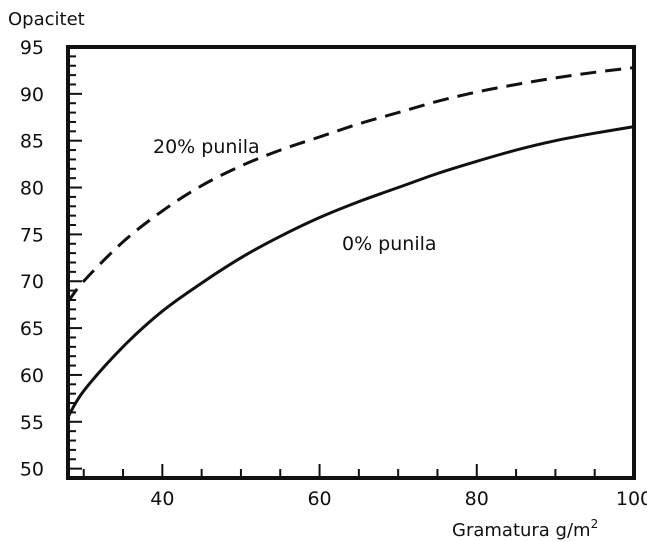 This screenshot has height=542, width=647. I want to click on y-tick-label: 95, so click(32, 48).